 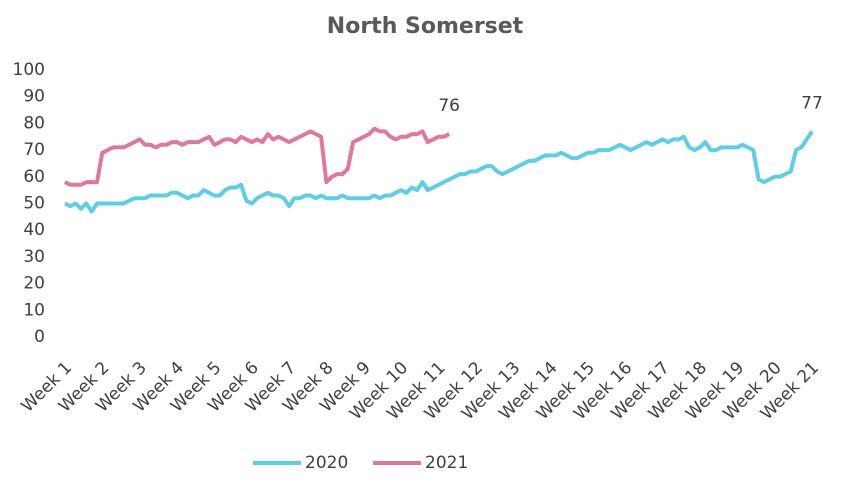 What do you see at coordinates (34, 204) in the screenshot?
I see `y-tick-label: 50` at bounding box center [34, 204].